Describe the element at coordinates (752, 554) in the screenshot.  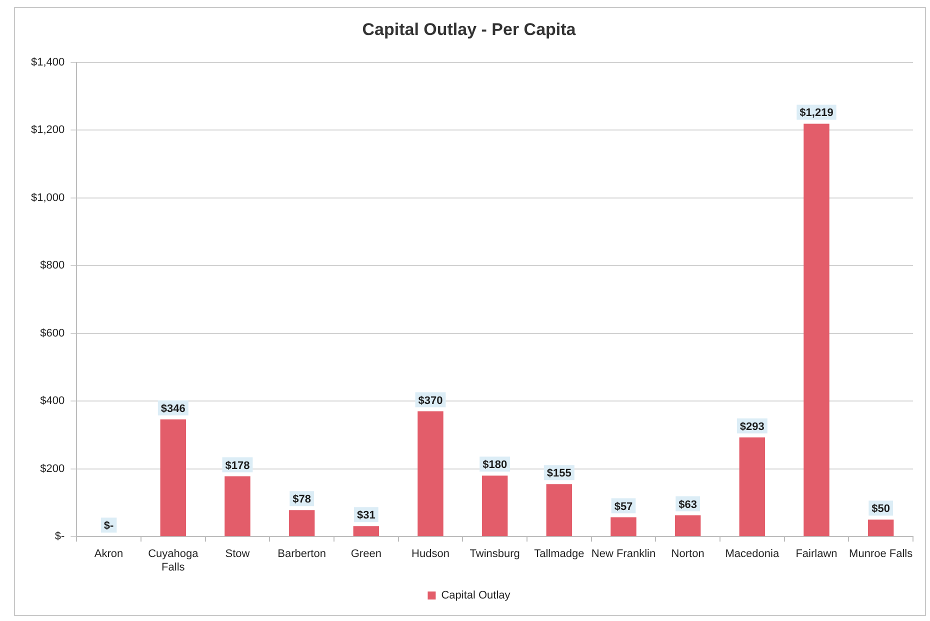
I see `x-tick-label: Macedonia` at that location.